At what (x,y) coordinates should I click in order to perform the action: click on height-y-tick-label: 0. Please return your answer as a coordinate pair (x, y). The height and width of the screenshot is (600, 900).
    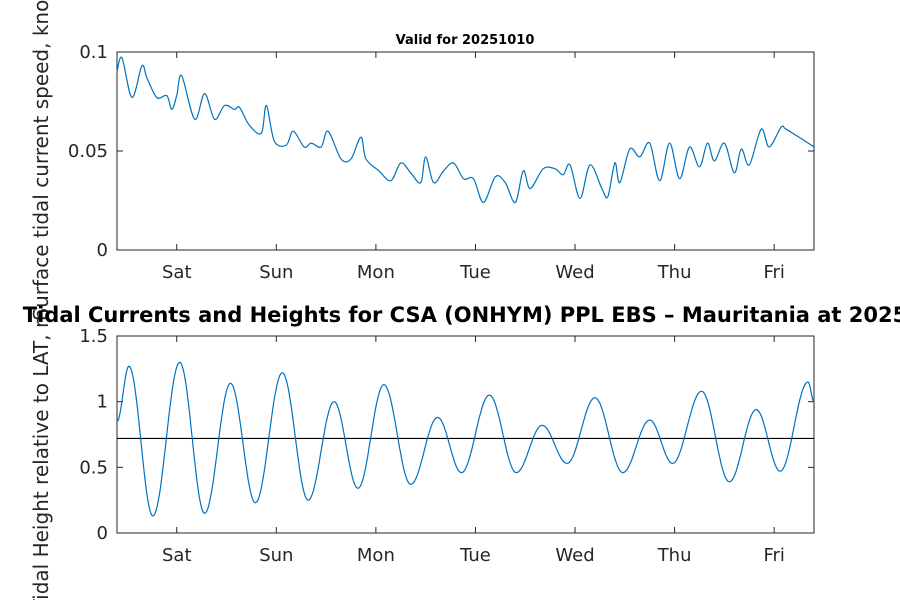
    Looking at the image, I should click on (102, 533).